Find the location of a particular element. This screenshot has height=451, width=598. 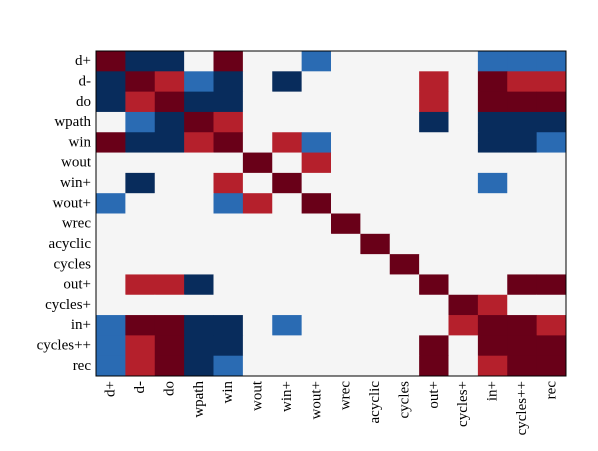

heatmap-cell-acyclic-cycles+ is located at coordinates (463, 244).